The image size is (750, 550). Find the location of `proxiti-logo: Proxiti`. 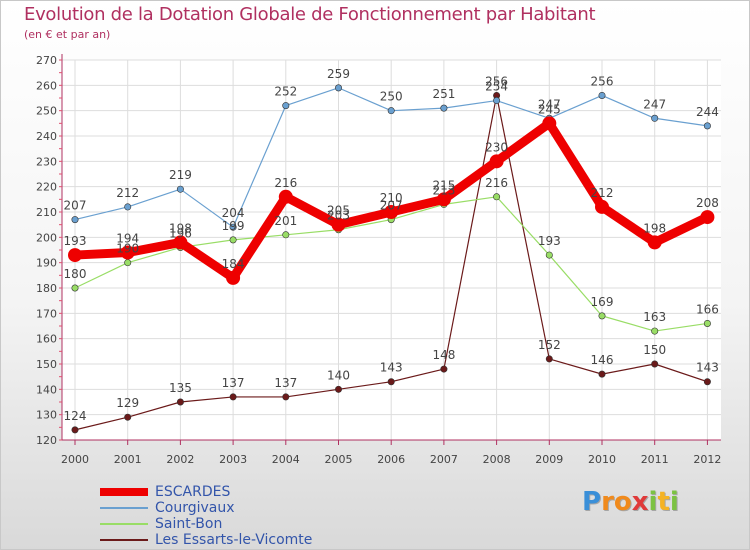

proxiti-logo: Proxiti is located at coordinates (630, 502).